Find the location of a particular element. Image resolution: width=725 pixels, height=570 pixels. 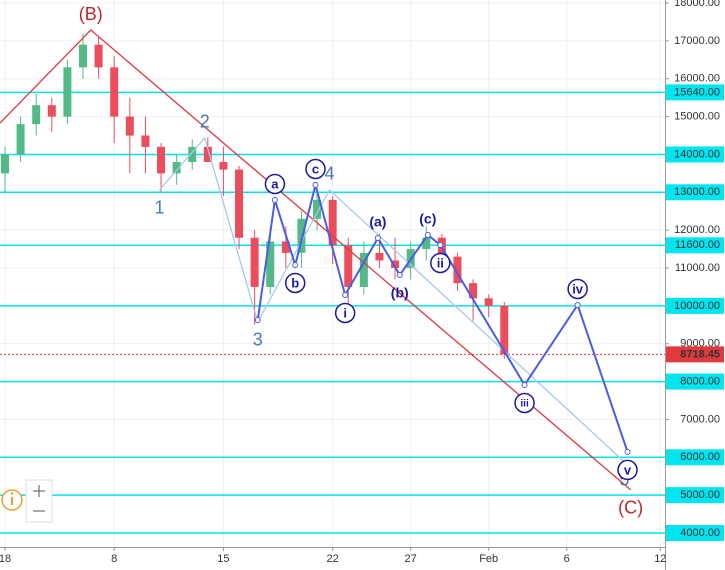

wave-label: i is located at coordinates (345, 312).